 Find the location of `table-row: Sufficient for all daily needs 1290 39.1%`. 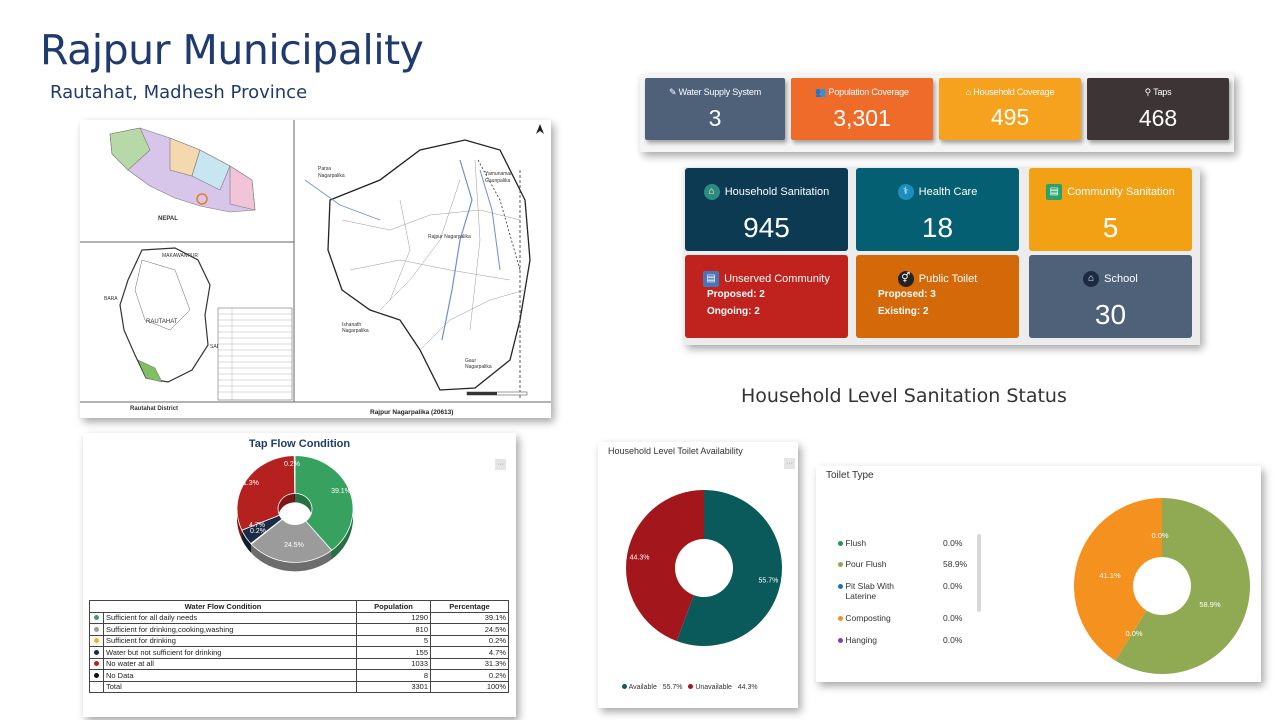

table-row: Sufficient for all daily needs 1290 39.1% is located at coordinates (299, 617).